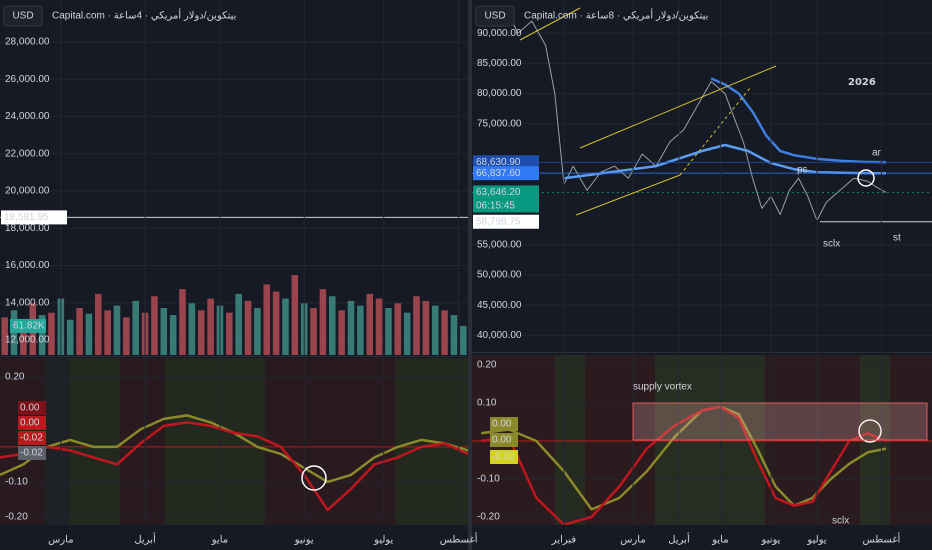 This screenshot has width=932, height=550. Describe the element at coordinates (495, 206) in the screenshot. I see `countdown: 06:15:45` at that location.